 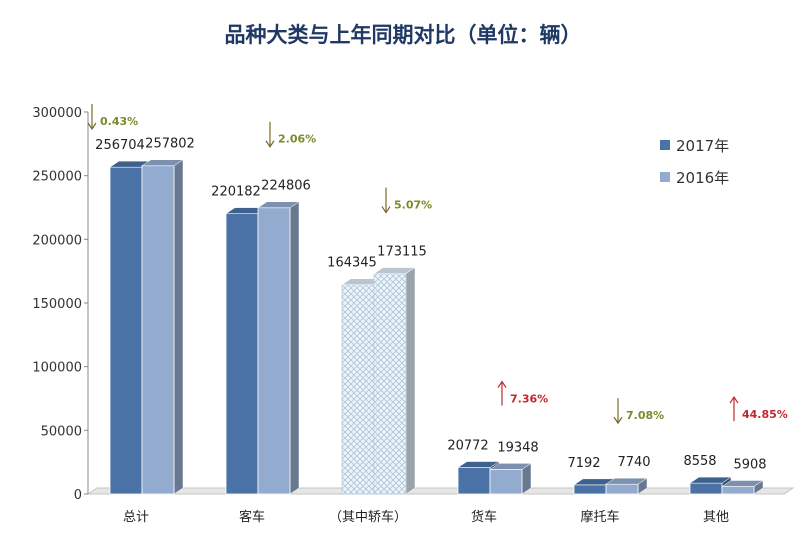 What do you see at coordinates (120, 145) in the screenshot?
I see `value-label: 256704` at bounding box center [120, 145].